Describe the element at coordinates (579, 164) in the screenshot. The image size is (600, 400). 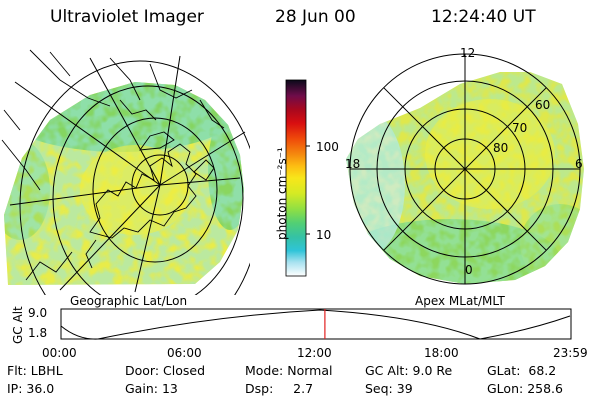
I see `mlt-label-dawn: 6` at that location.